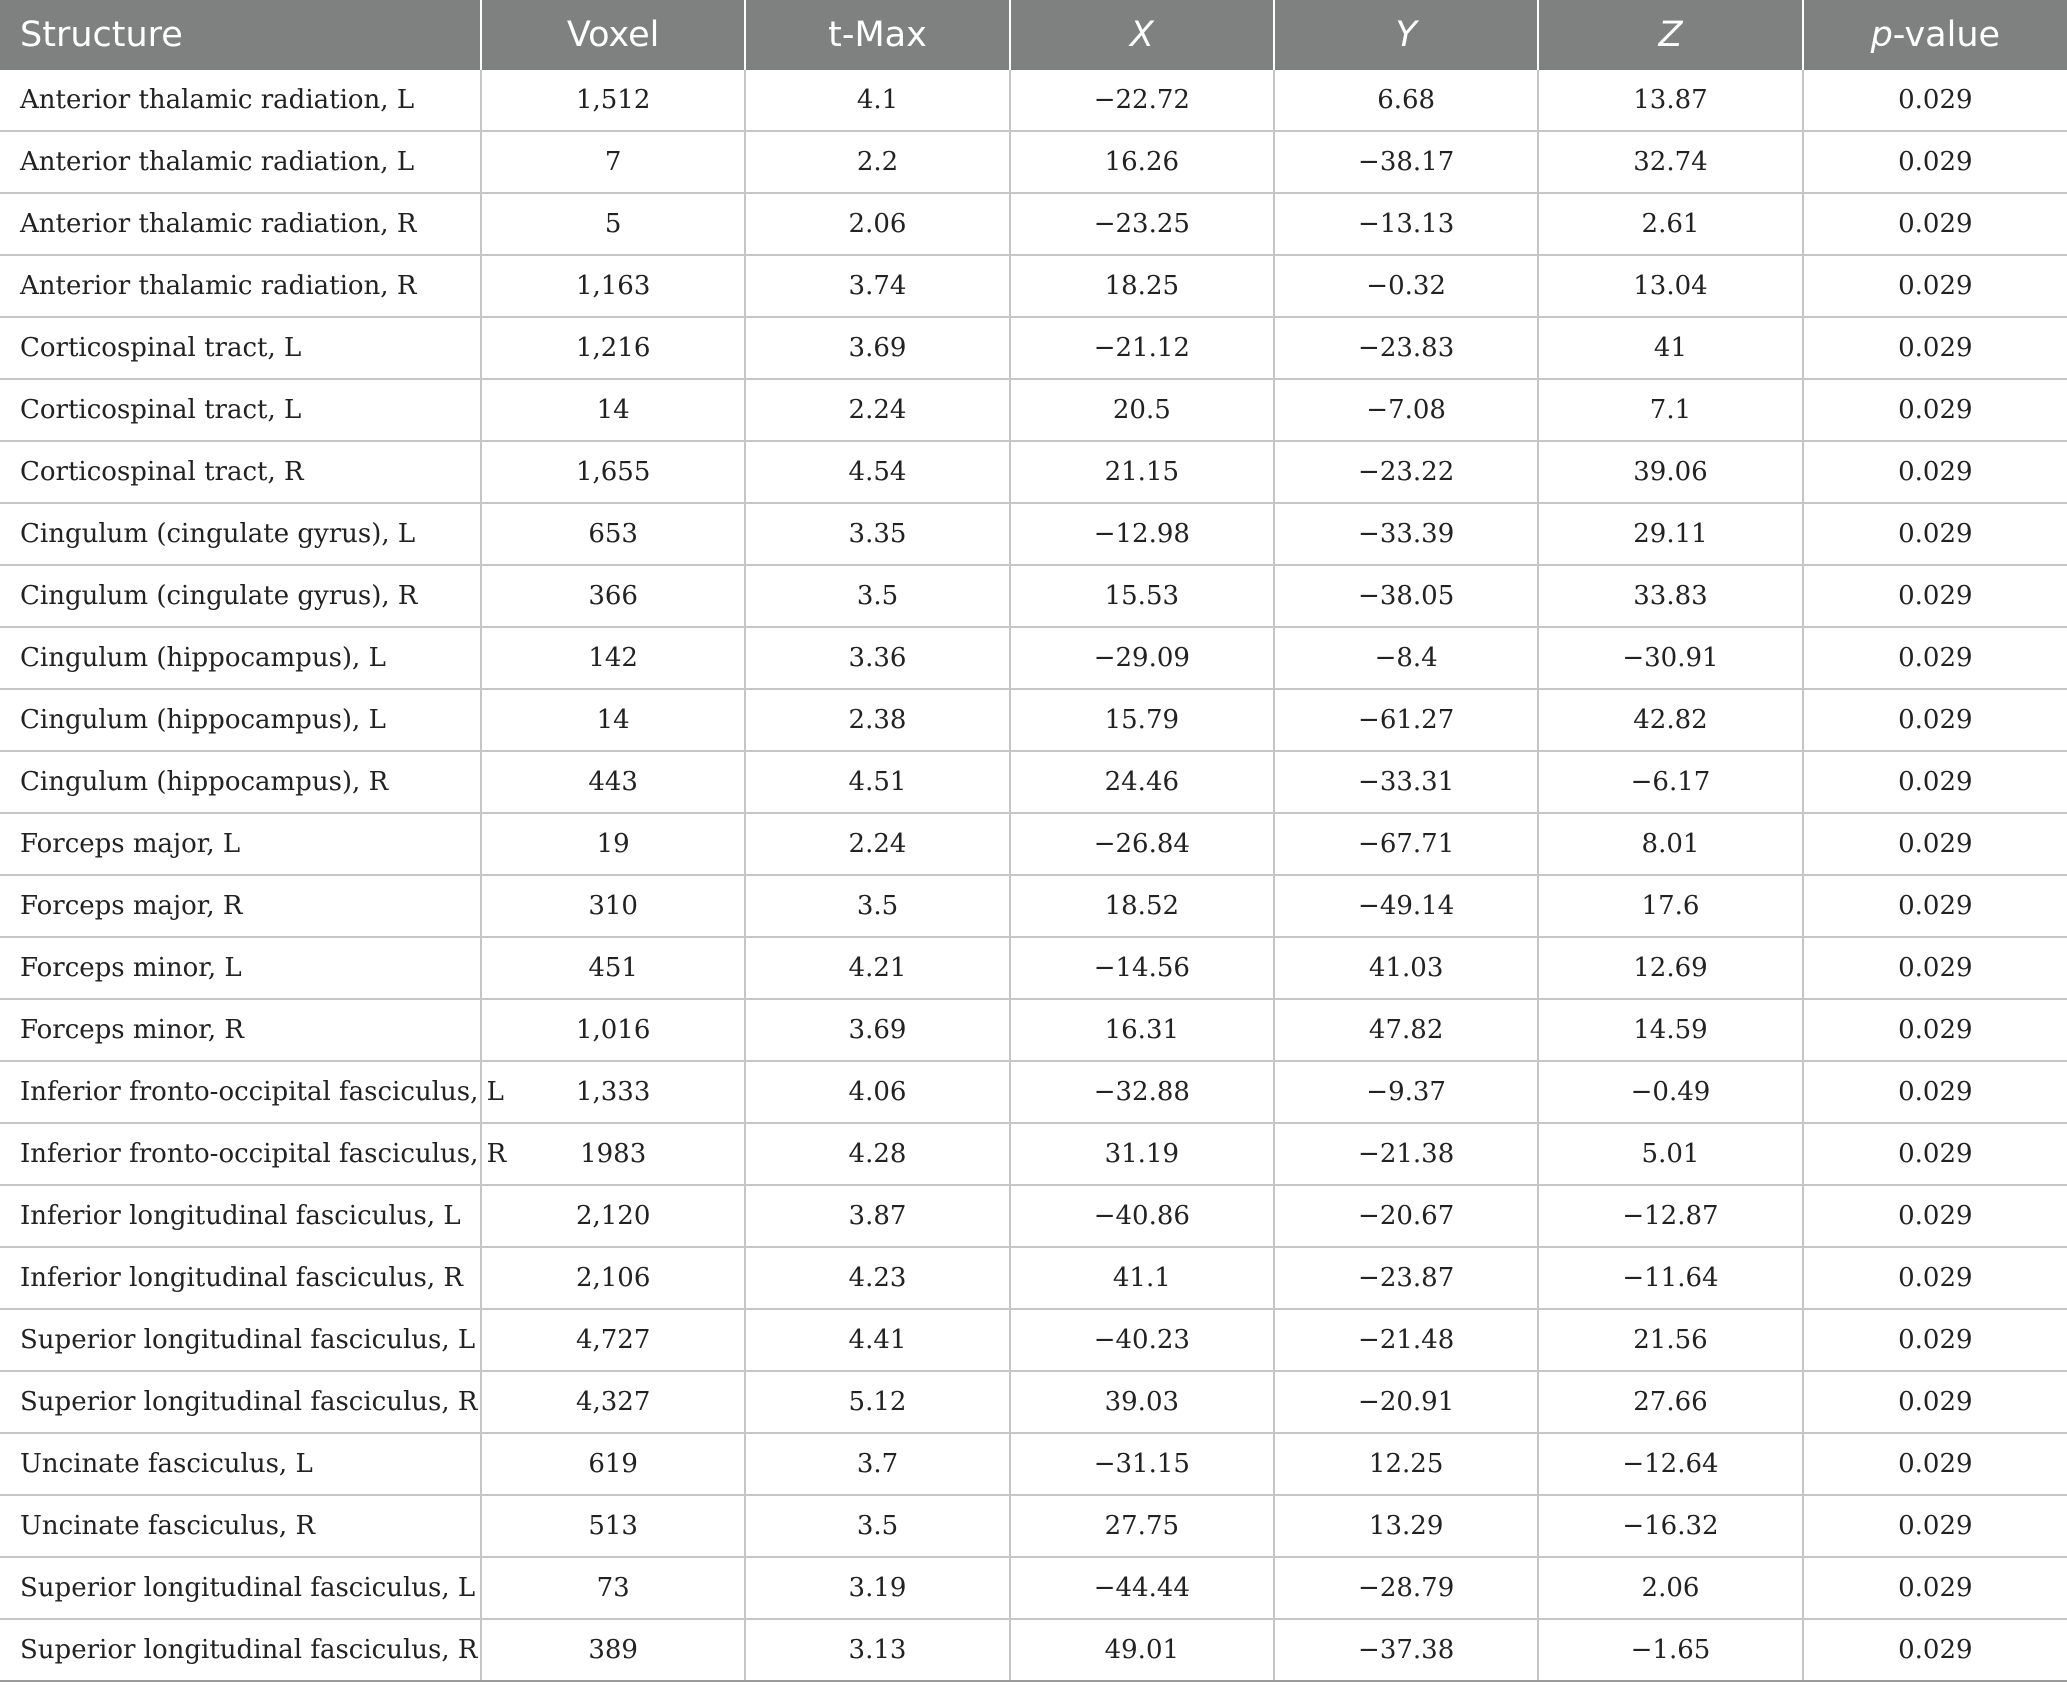 This screenshot has height=1704, width=2067. What do you see at coordinates (1671, 1340) in the screenshot?
I see `cell-z: 21.56` at bounding box center [1671, 1340].